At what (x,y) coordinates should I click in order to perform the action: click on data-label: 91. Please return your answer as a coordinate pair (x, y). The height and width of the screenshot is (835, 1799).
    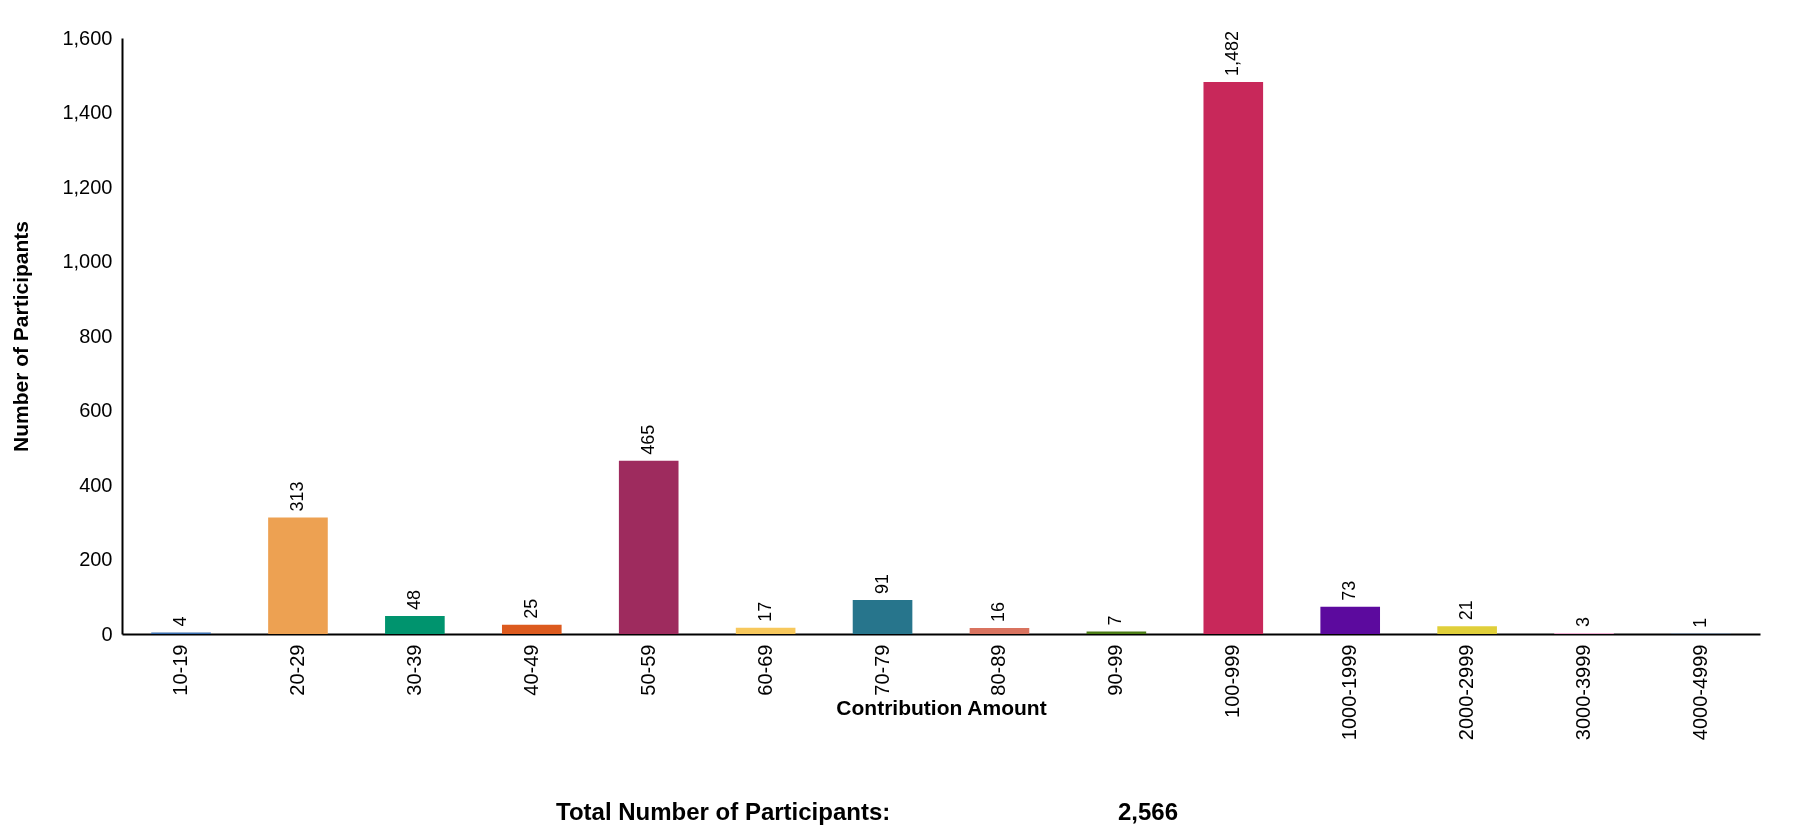
    Looking at the image, I should click on (881, 584).